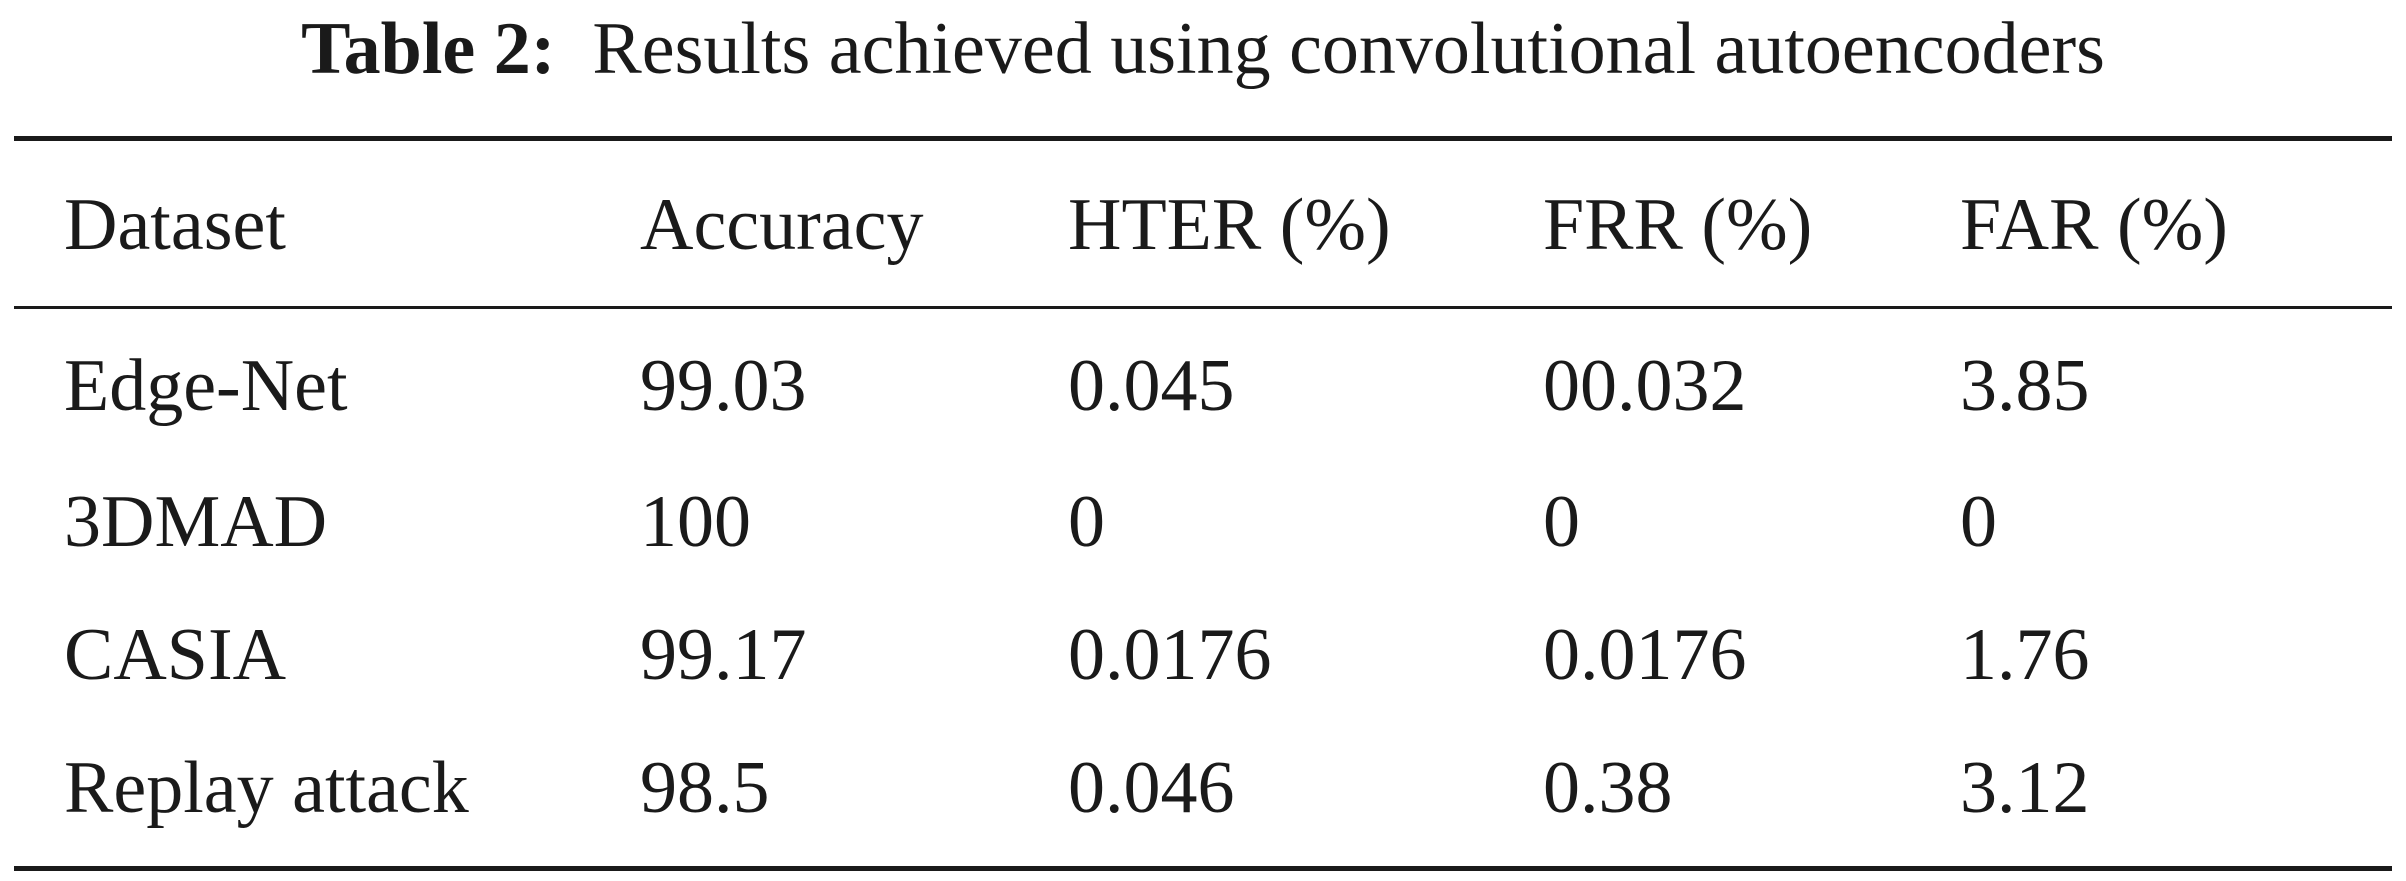 Image resolution: width=2406 pixels, height=881 pixels. Describe the element at coordinates (1151, 788) in the screenshot. I see `cell-hter: 0.046` at that location.